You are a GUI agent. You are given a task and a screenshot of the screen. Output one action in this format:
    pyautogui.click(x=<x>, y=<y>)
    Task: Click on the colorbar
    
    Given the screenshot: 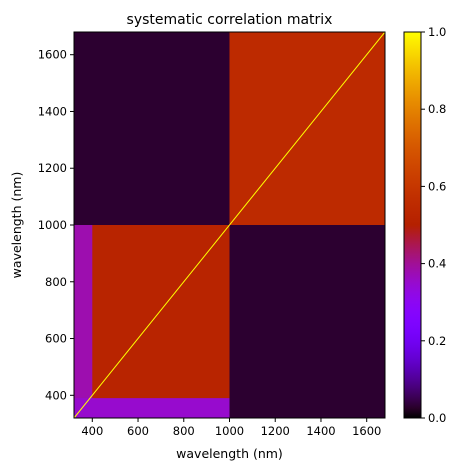 What is the action you would take?
    pyautogui.click(x=412, y=225)
    